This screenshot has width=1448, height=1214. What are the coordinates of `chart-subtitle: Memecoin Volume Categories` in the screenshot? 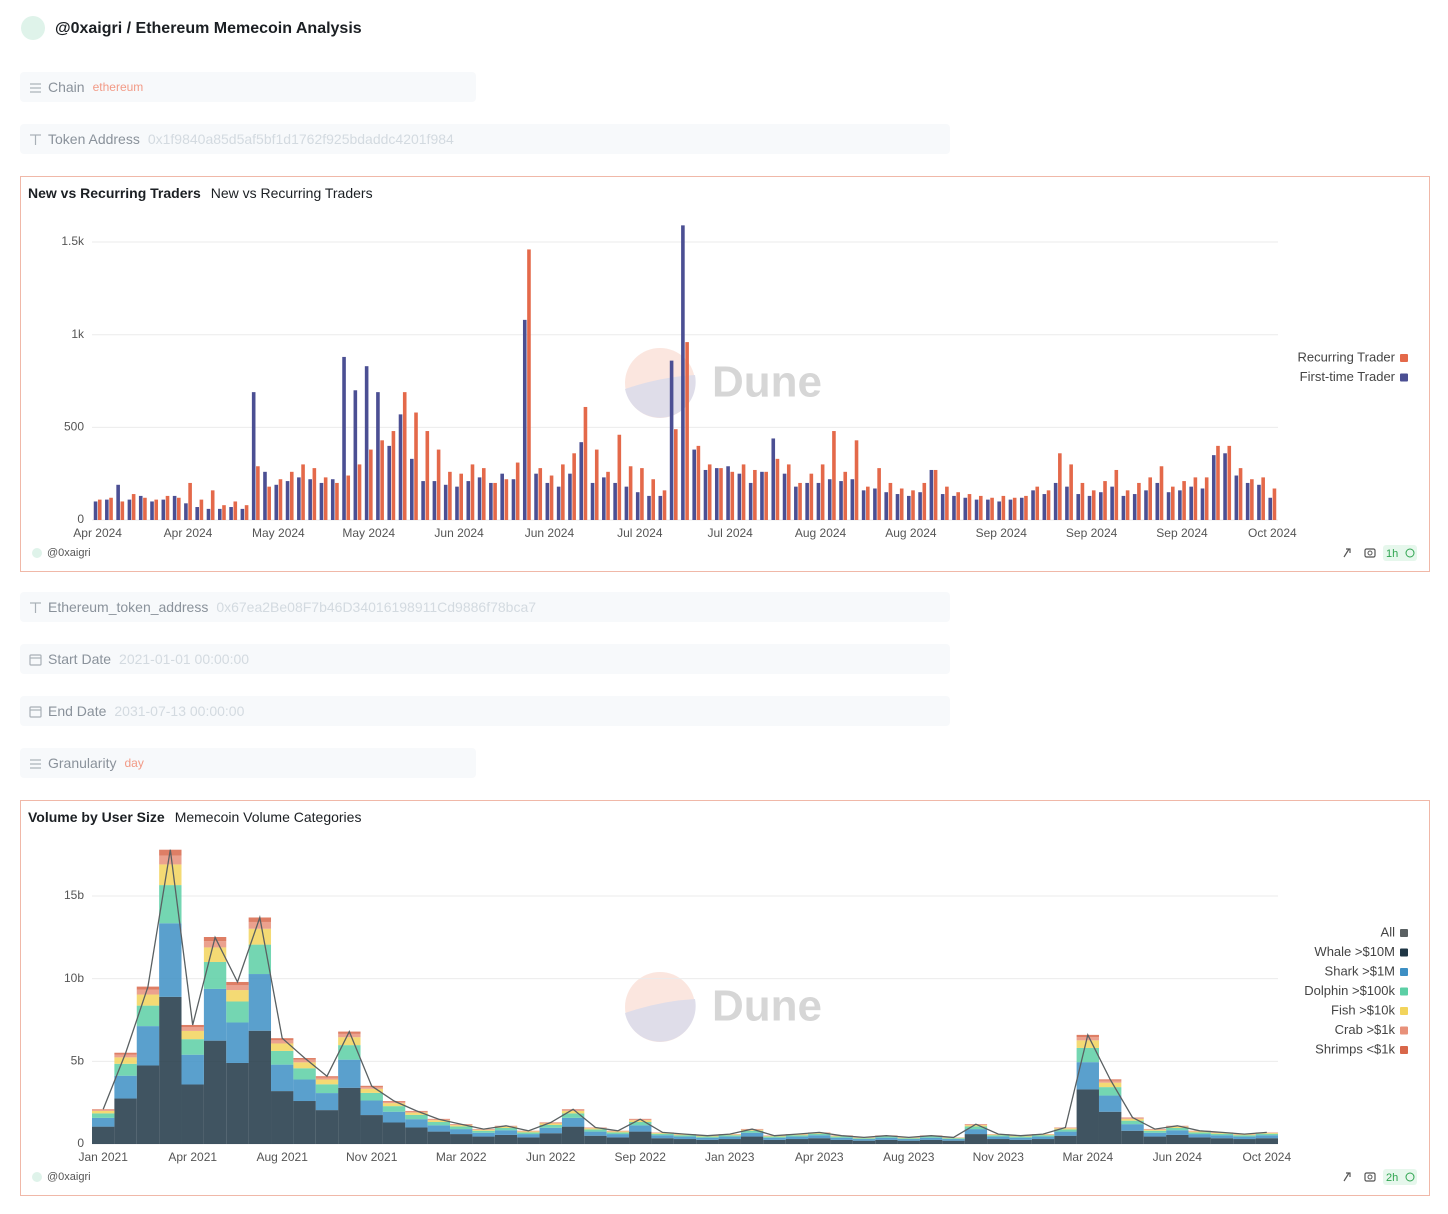 It's located at (268, 817).